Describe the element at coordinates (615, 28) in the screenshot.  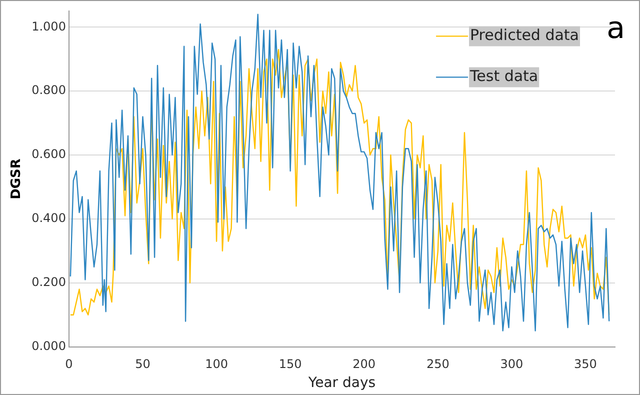
I see `annotation: a` at that location.